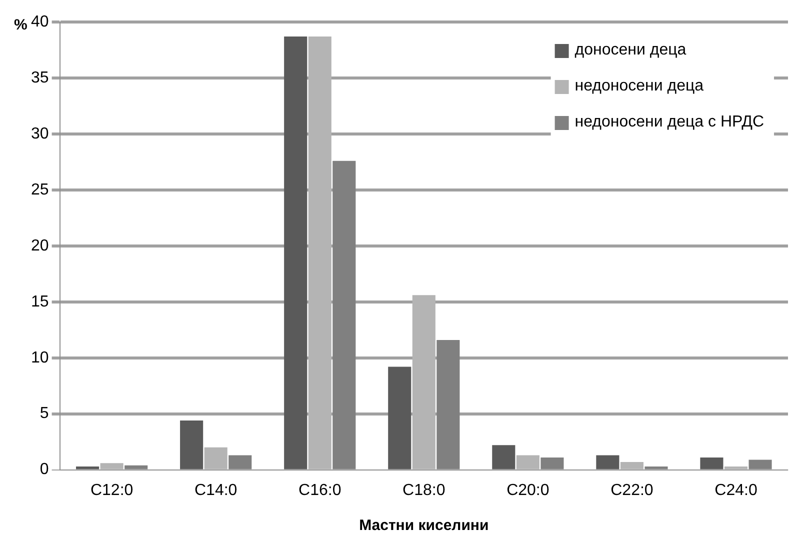 The width and height of the screenshot is (806, 547). Describe the element at coordinates (40, 357) in the screenshot. I see `y-tick-label: 10` at that location.